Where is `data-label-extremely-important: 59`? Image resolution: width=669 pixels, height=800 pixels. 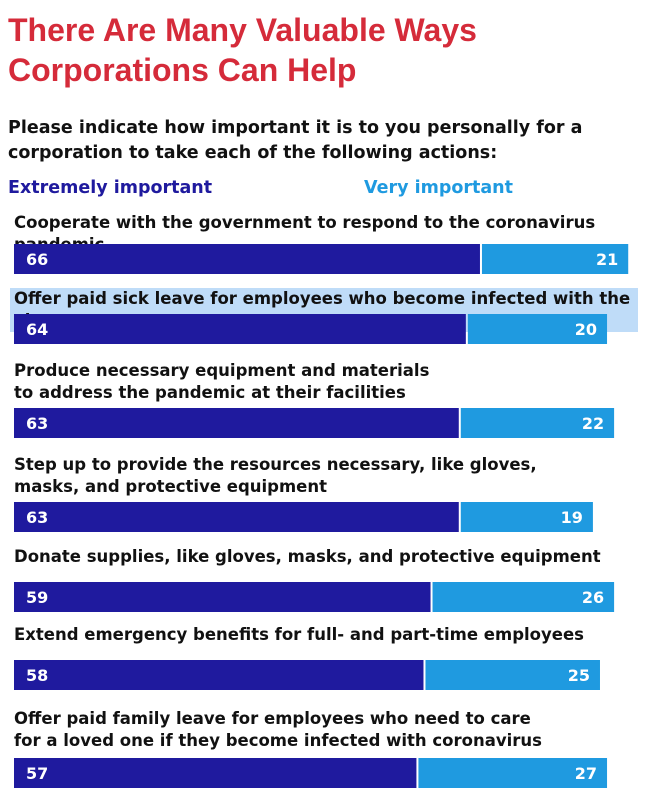
data-label-extremely-important: 59 is located at coordinates (37, 597).